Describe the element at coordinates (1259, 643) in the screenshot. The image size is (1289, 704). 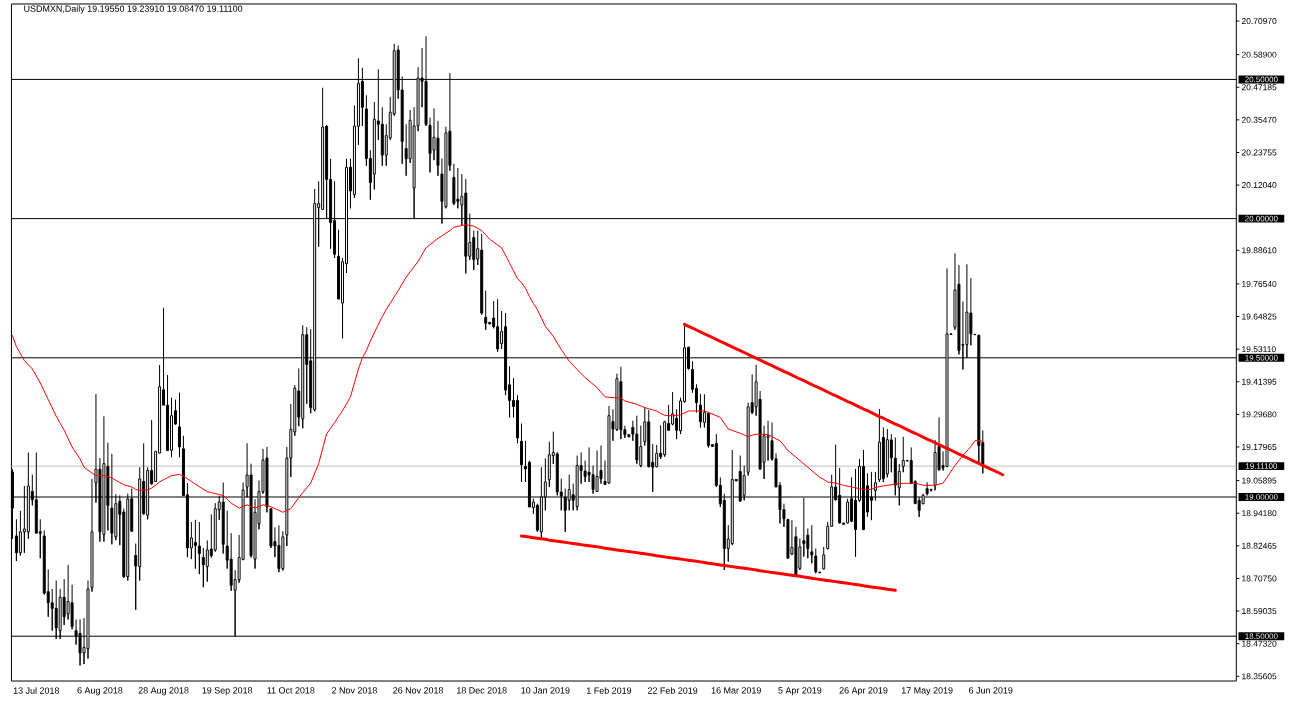
I see `y-tick-label: 18.47320` at that location.